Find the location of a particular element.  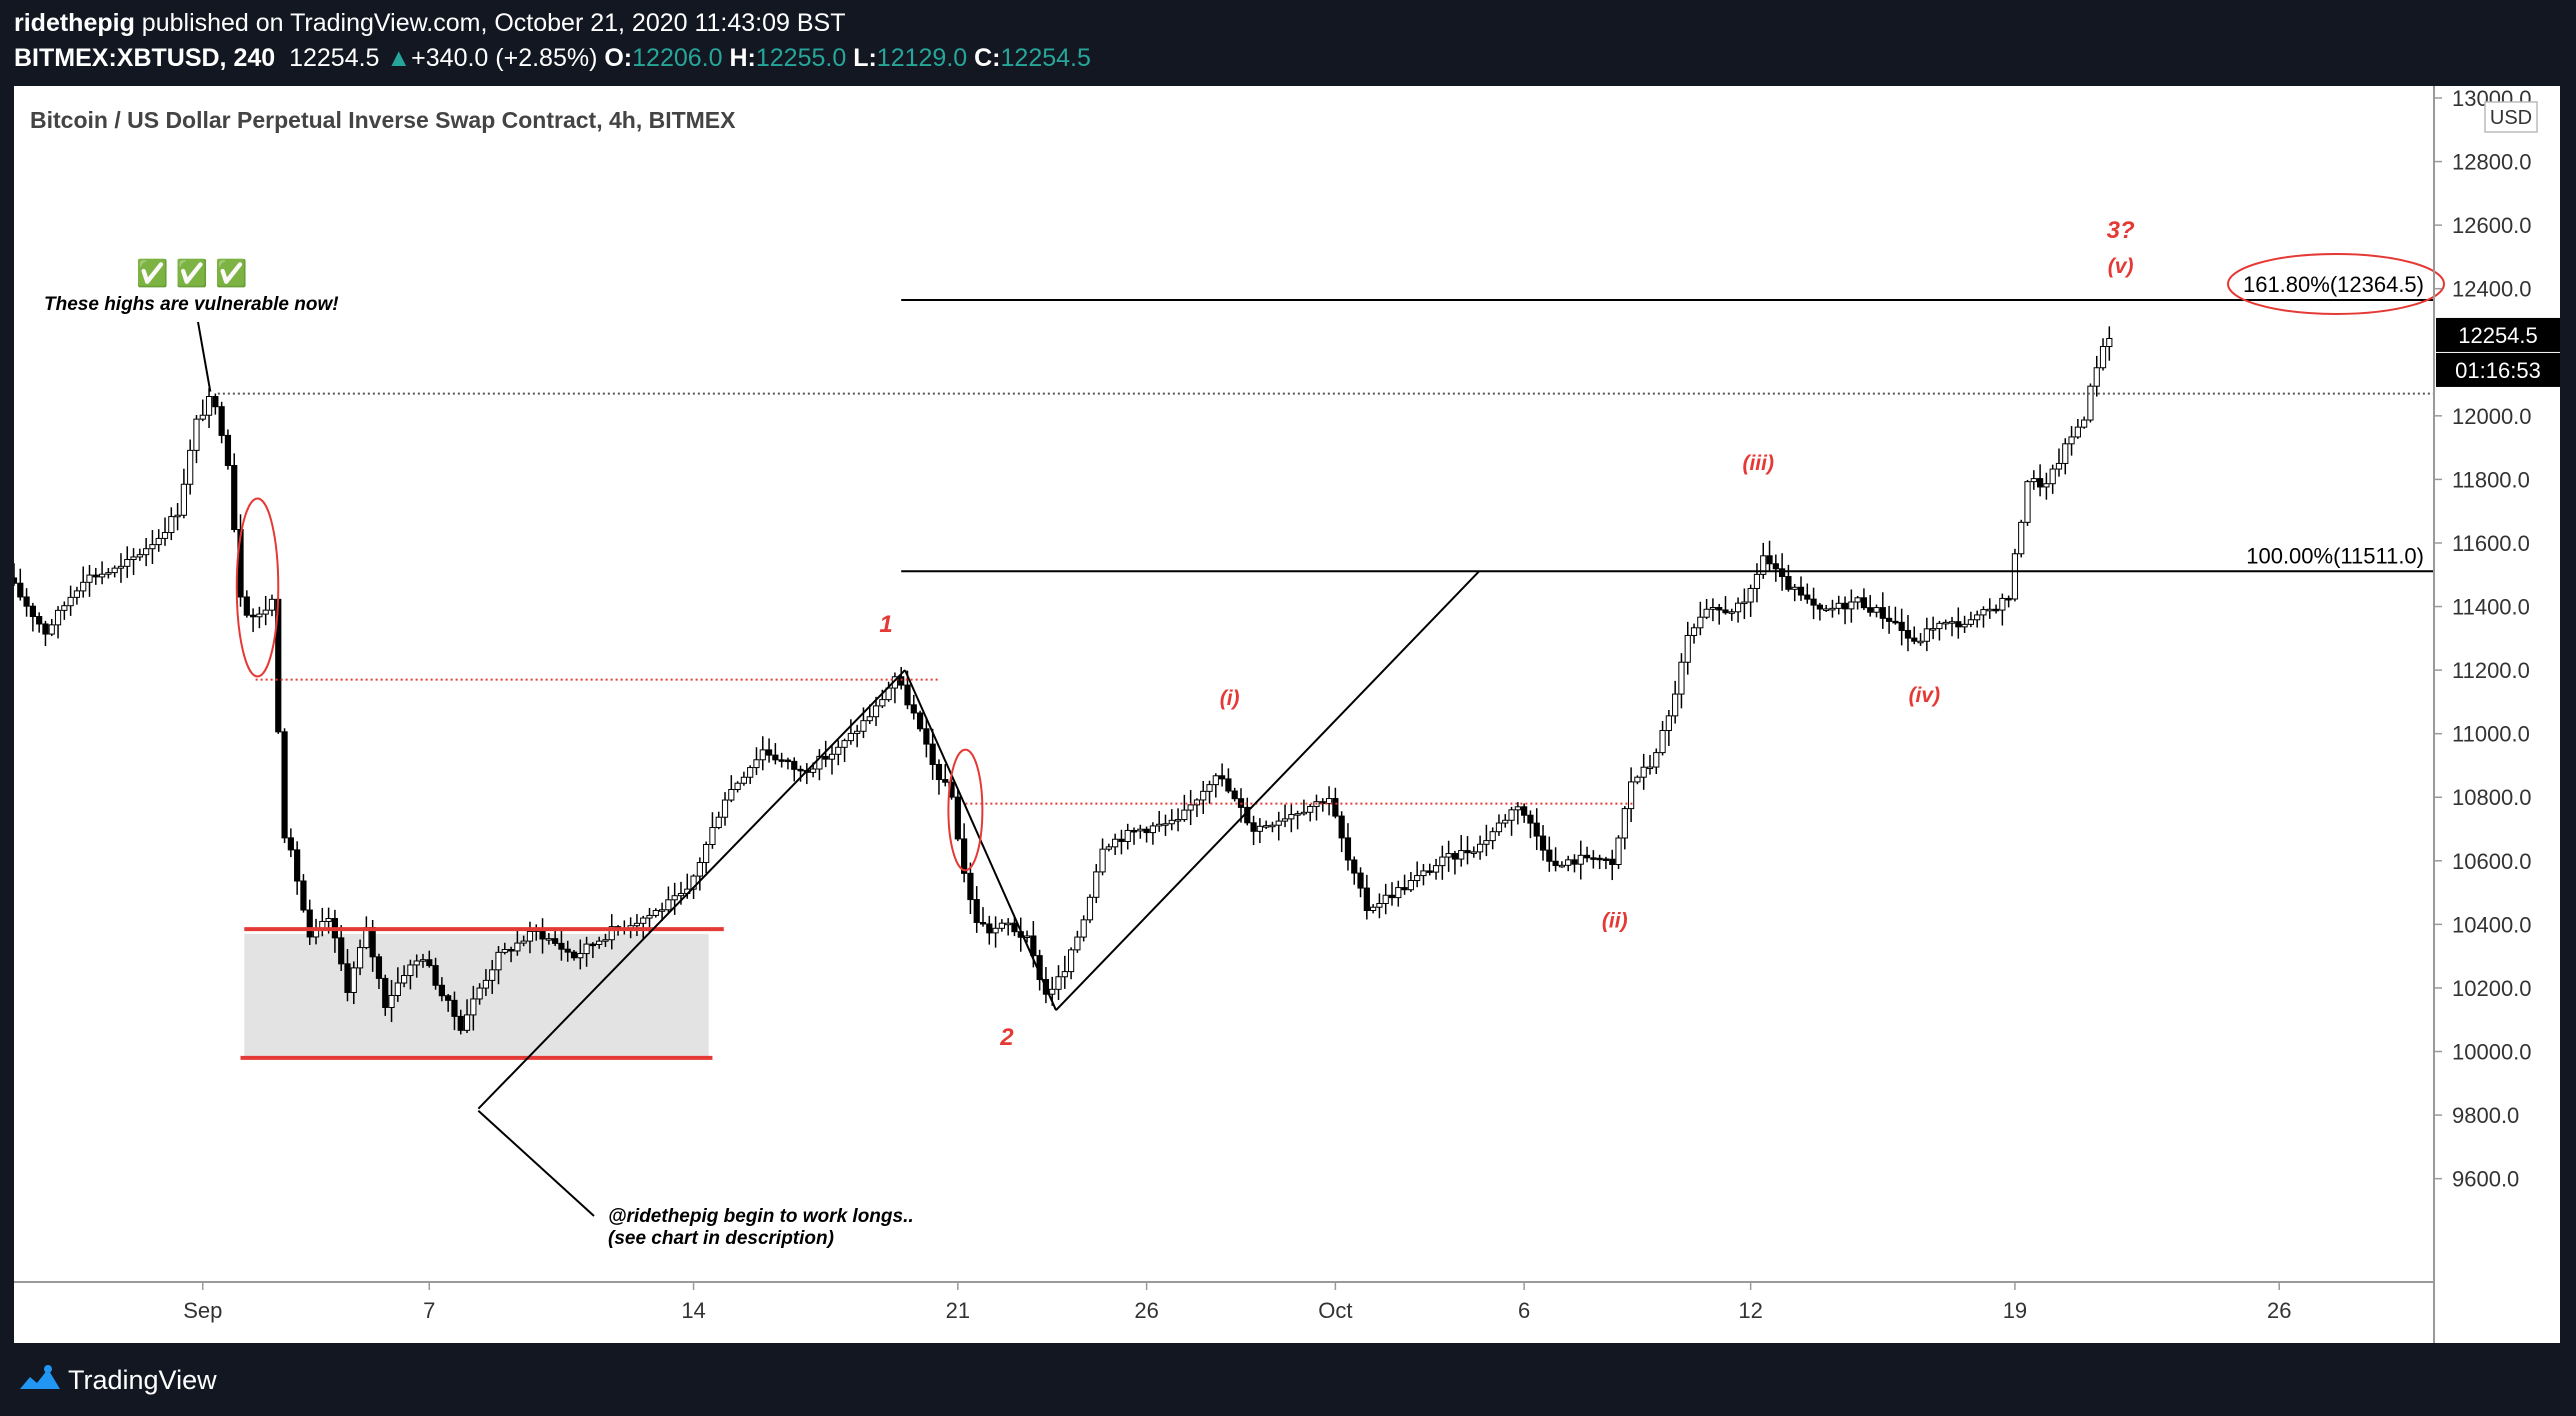

low-label: L: is located at coordinates (865, 58).